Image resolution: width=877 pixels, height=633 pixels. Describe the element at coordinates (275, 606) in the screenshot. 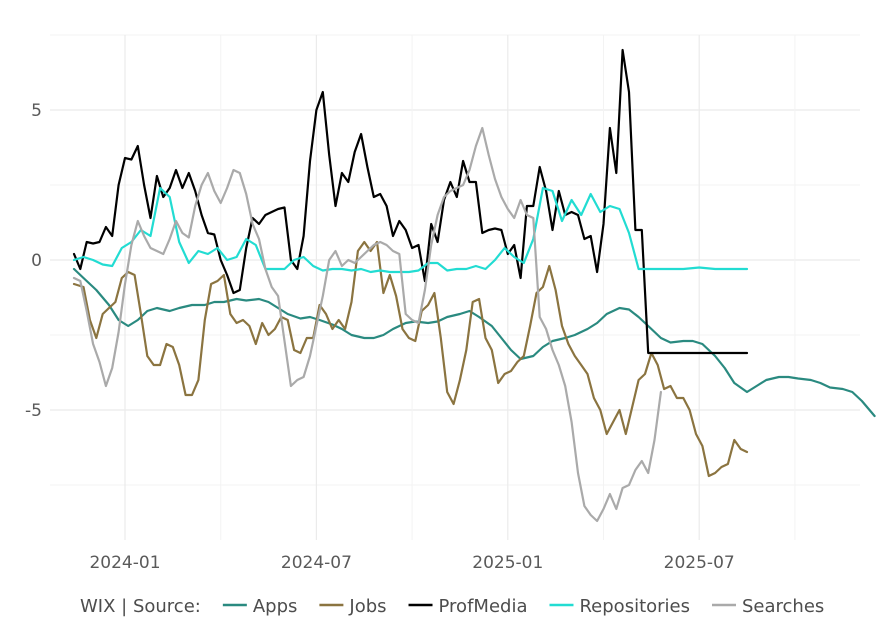

I see `legend-label-apps: Apps` at that location.